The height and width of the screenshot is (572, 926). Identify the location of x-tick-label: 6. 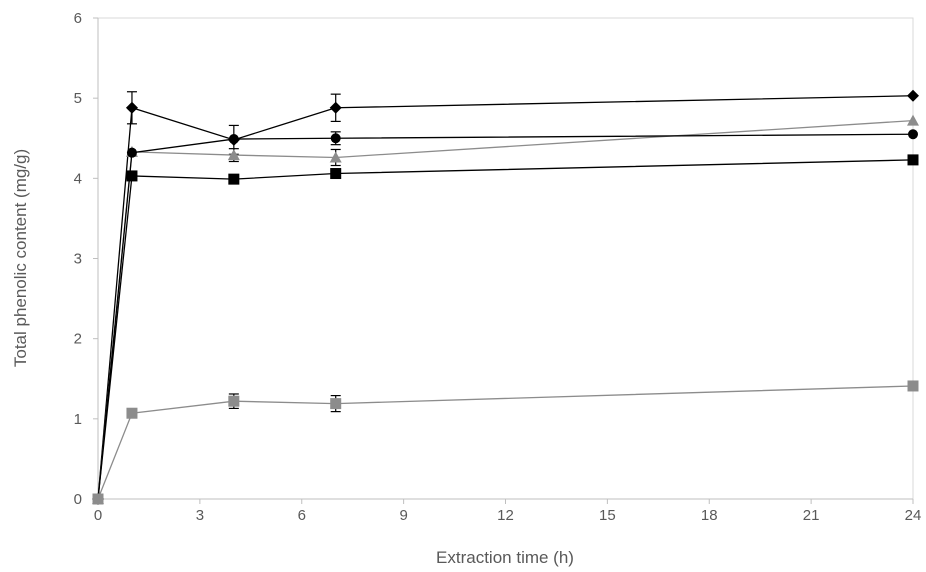
(302, 515).